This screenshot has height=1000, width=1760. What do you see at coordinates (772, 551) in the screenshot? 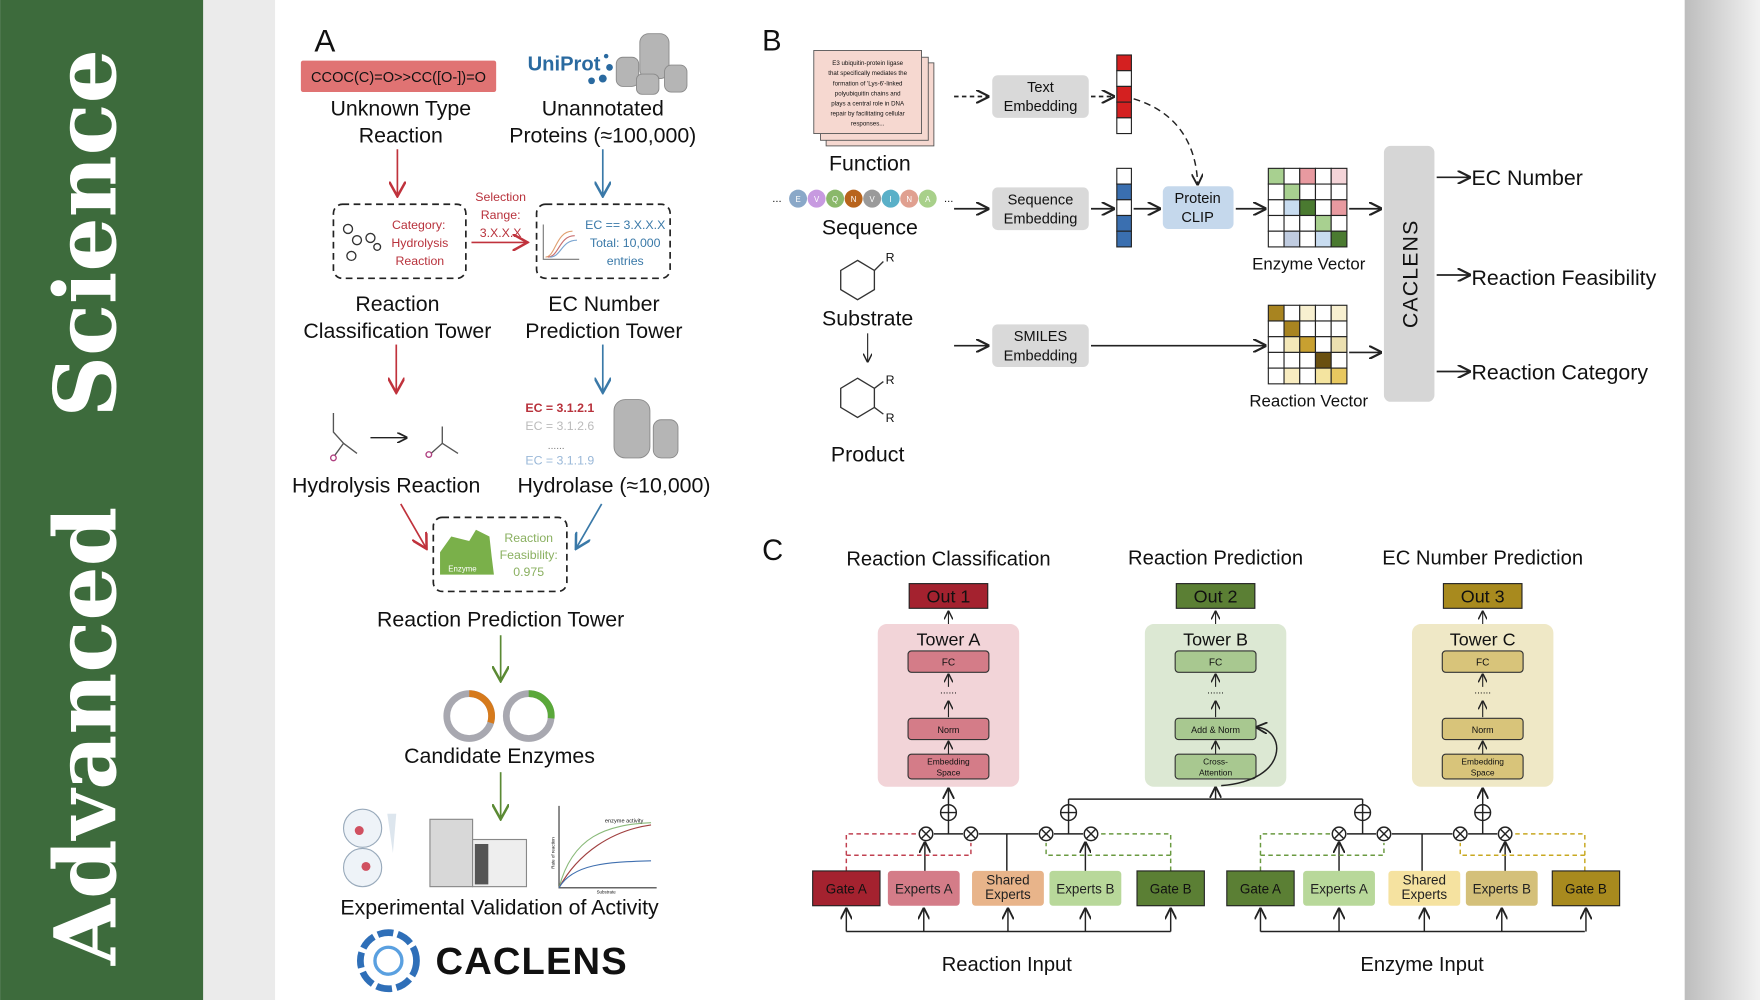
I see `panel-c-label: C` at bounding box center [772, 551].